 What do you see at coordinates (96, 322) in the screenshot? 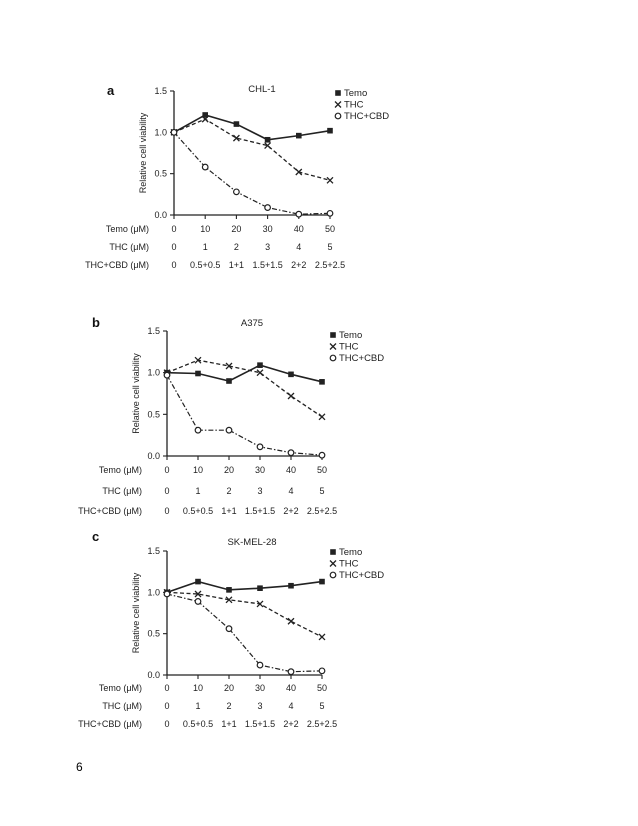
I see `panel-b-label: b` at bounding box center [96, 322].